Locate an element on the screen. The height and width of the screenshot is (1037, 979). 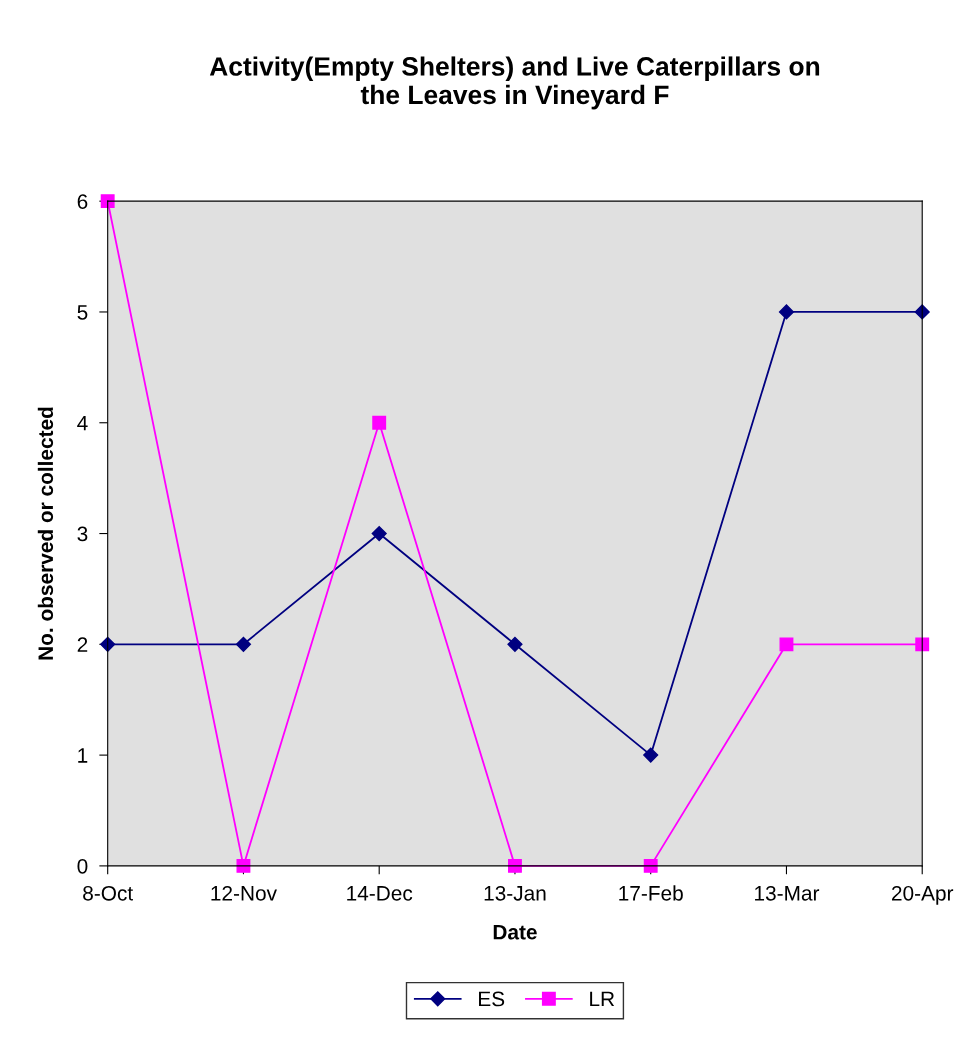
x-tick-label: 8-Oct is located at coordinates (108, 893).